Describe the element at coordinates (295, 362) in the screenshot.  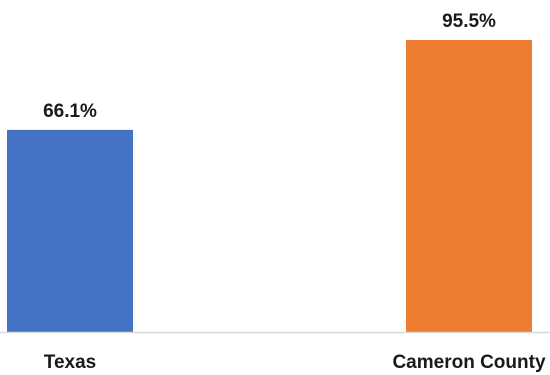
I see `category-labels-group: Texas Cameron County` at that location.